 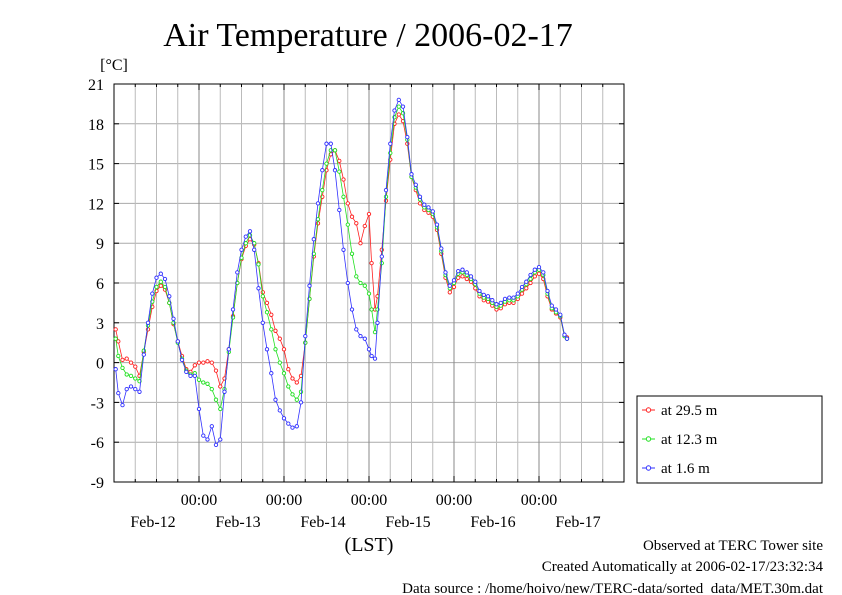 What do you see at coordinates (96, 204) in the screenshot?
I see `y-tick-label: 12` at bounding box center [96, 204].